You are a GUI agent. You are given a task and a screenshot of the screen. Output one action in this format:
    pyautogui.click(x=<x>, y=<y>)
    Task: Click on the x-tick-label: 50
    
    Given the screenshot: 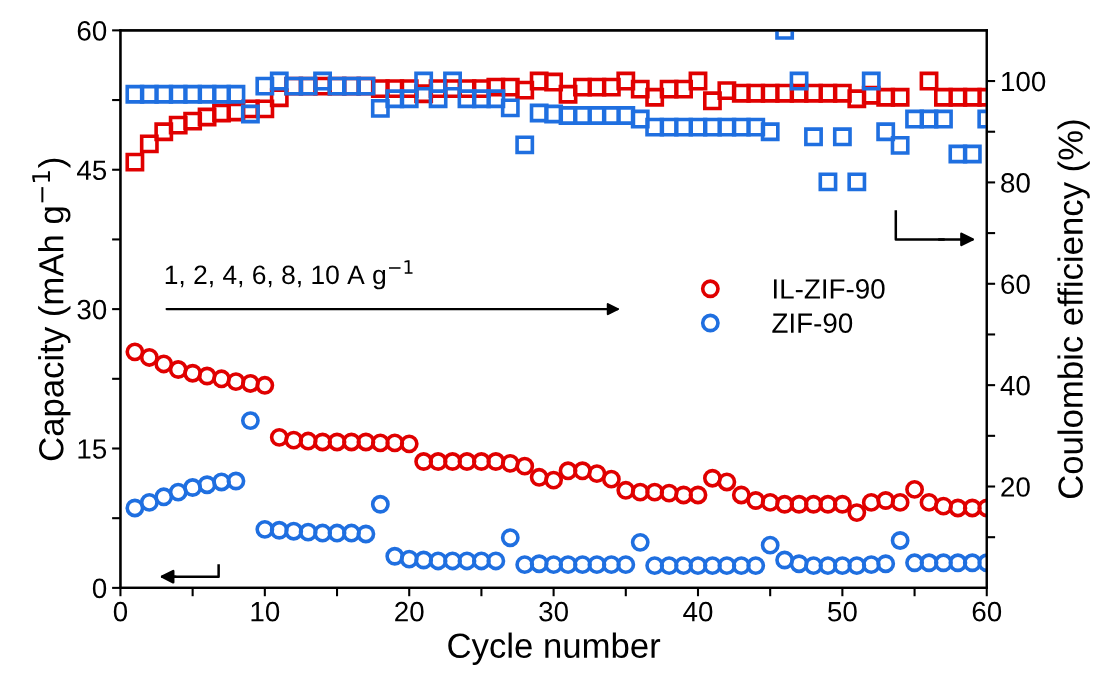 What is the action you would take?
    pyautogui.click(x=842, y=611)
    